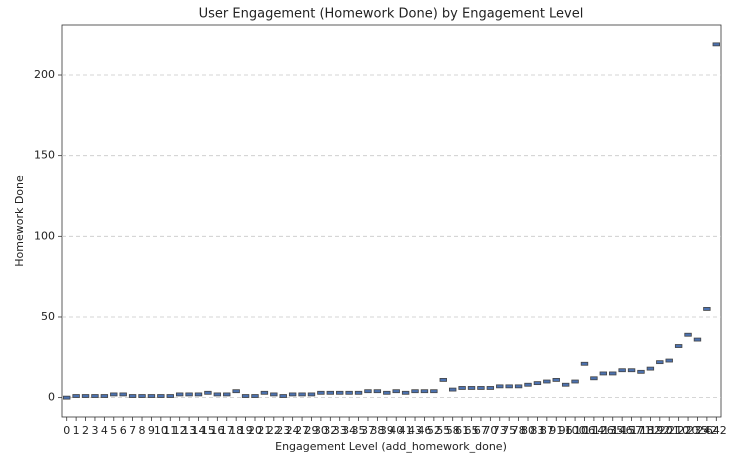 This screenshot has width=732, height=457. What do you see at coordinates (509, 430) in the screenshot?
I see `x-tick-label: 75` at bounding box center [509, 430].